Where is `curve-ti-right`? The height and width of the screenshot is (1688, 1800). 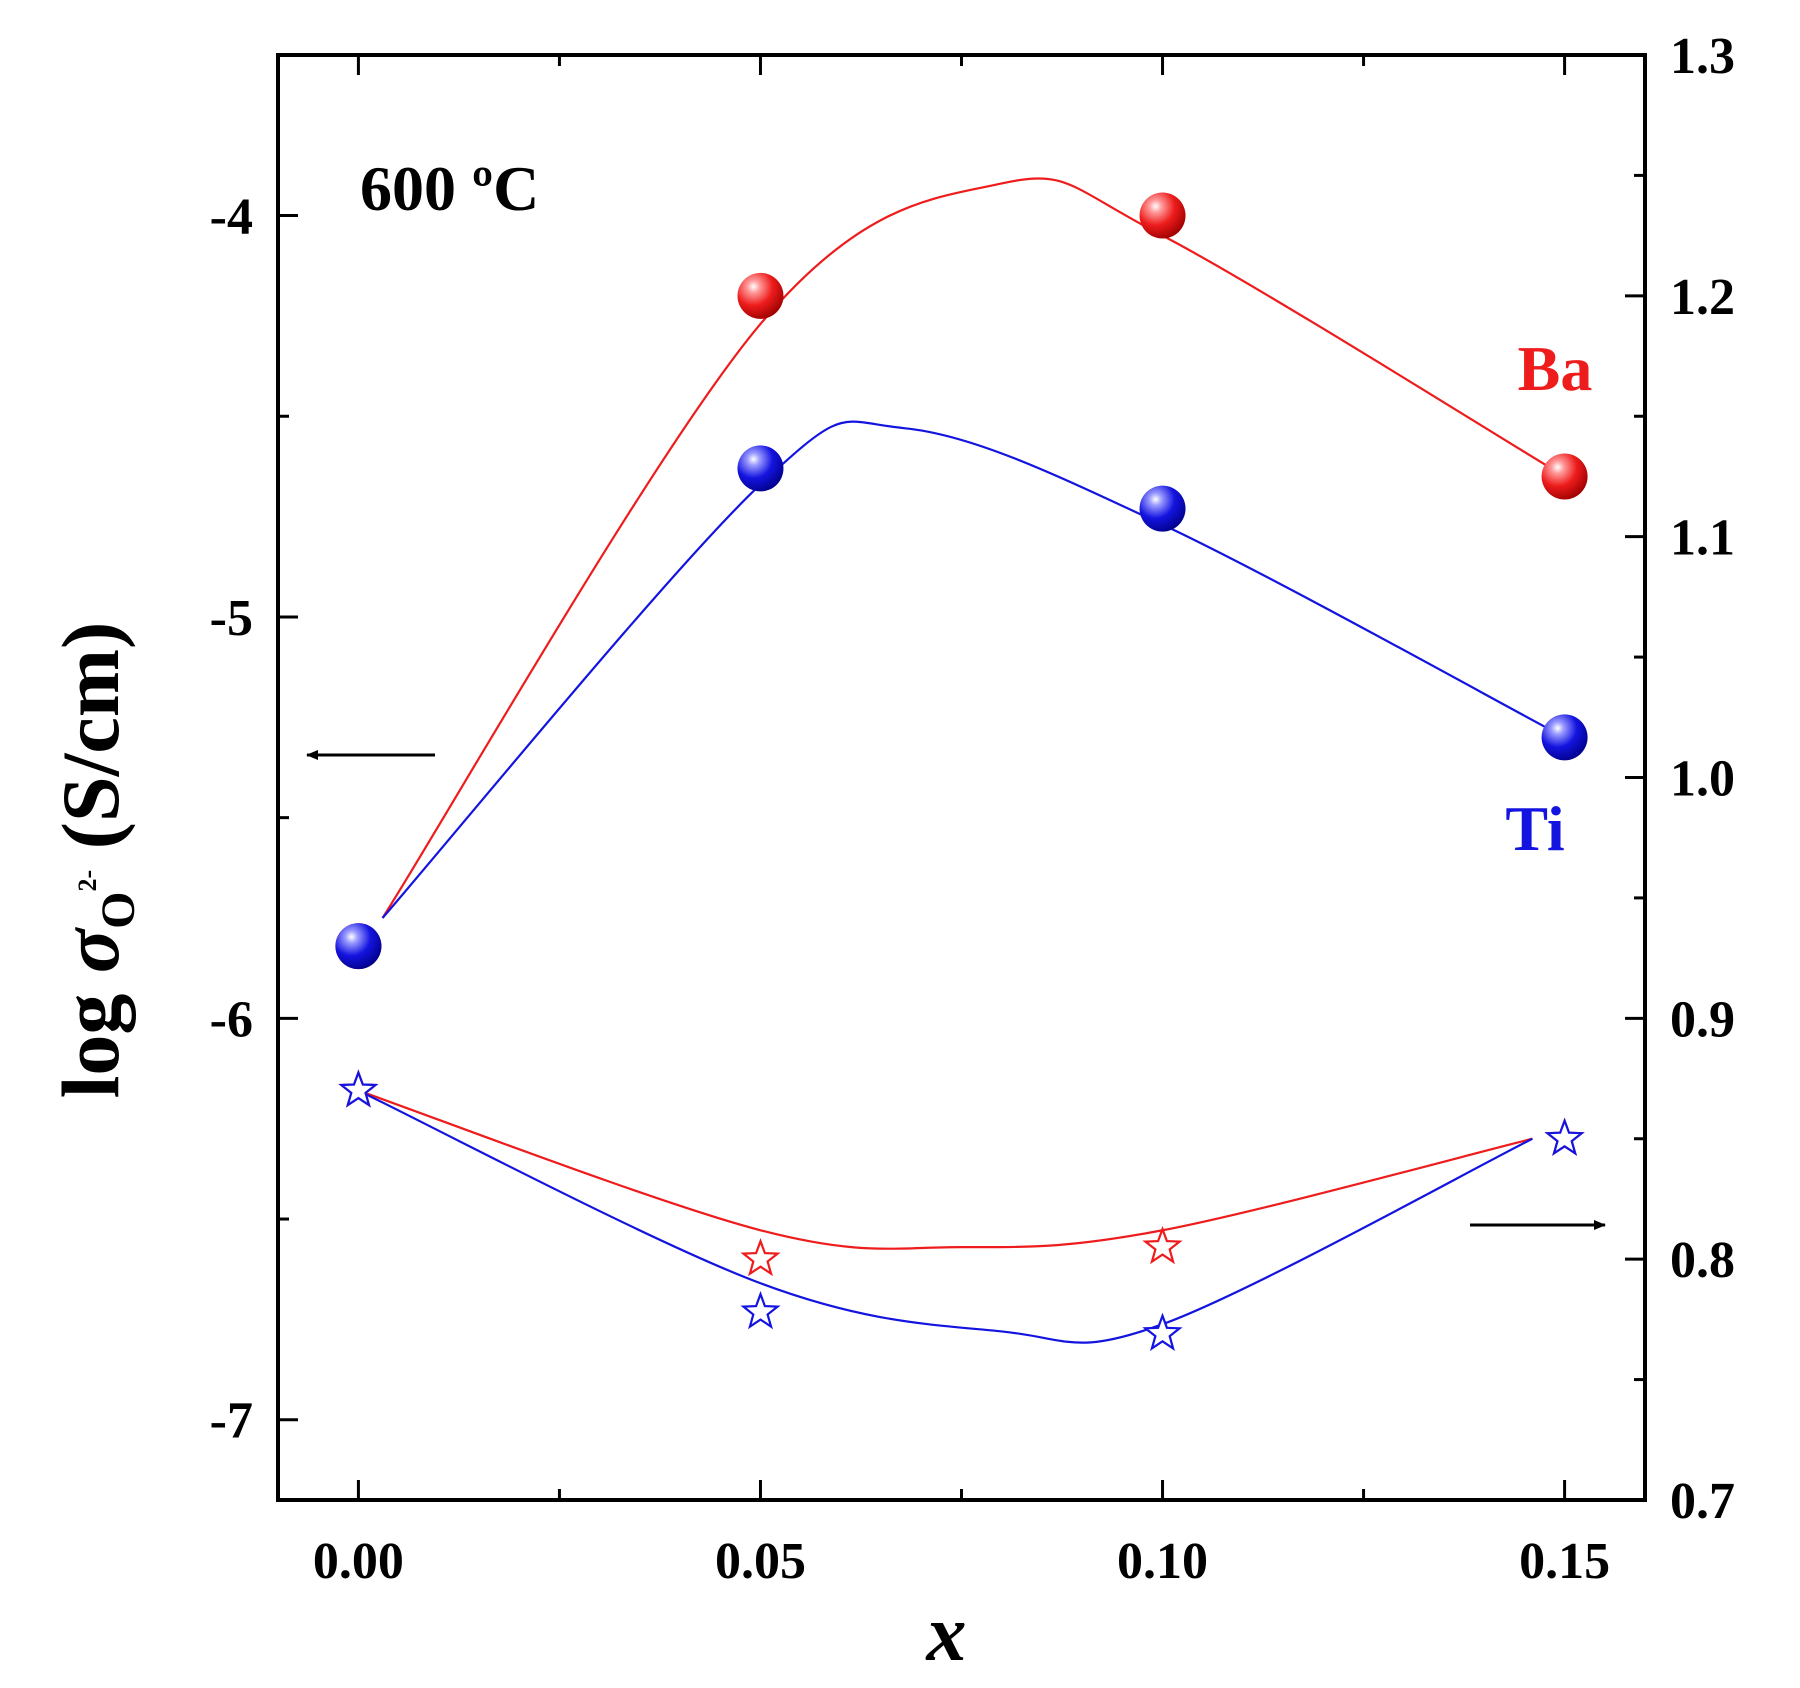 curve-ti-right is located at coordinates (945, 1216).